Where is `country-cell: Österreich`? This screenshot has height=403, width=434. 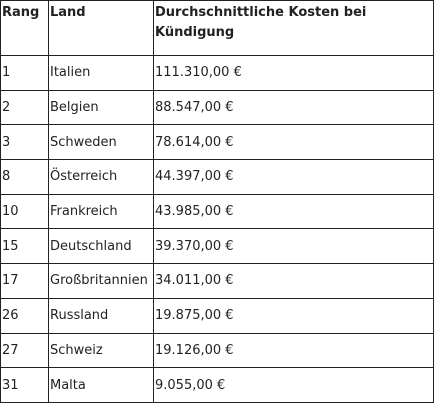
country-cell: Österreich is located at coordinates (101, 177).